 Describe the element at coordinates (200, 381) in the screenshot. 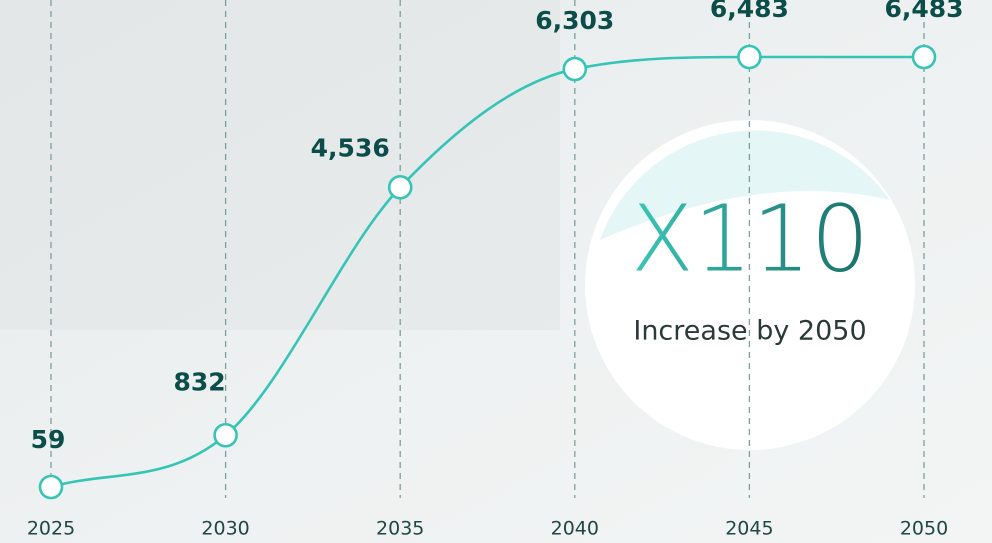

I see `data-label: 832` at that location.